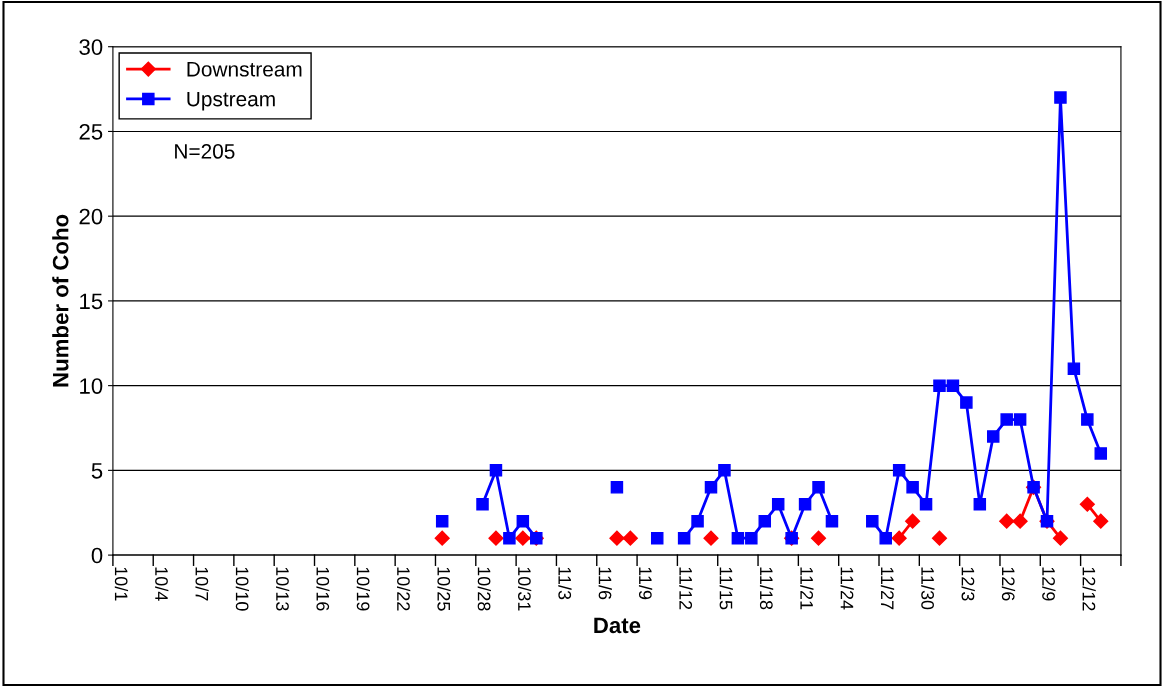 The image size is (1164, 687). What do you see at coordinates (121, 584) in the screenshot?
I see `x-tick-label: 10/1` at bounding box center [121, 584].